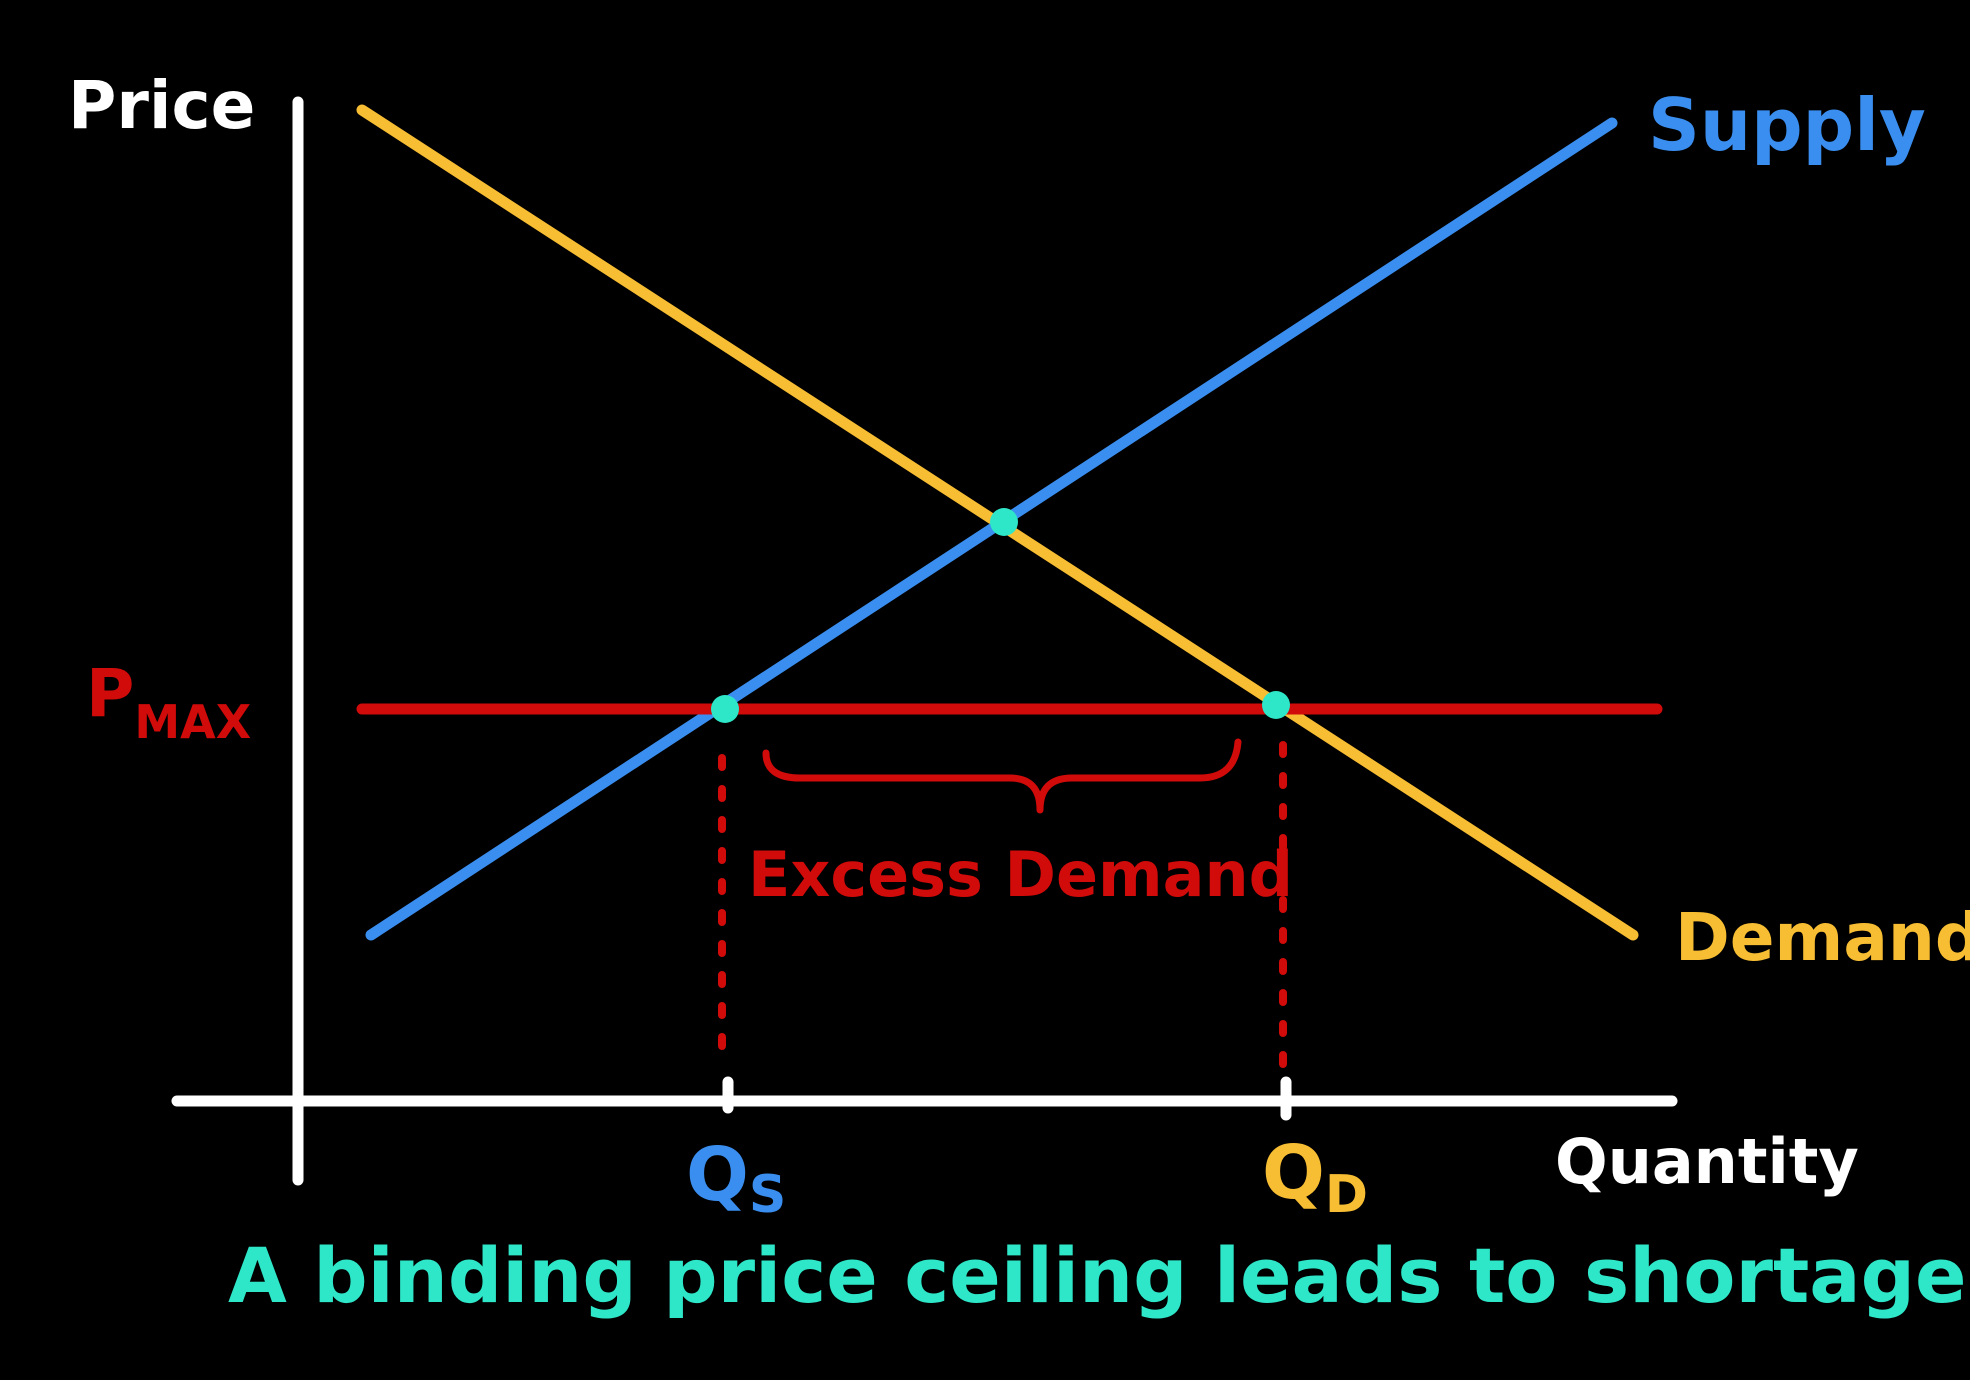 Image resolution: width=1970 pixels, height=1380 pixels. Describe the element at coordinates (1293, 1173) in the screenshot. I see `qd-label-main: Q` at that location.